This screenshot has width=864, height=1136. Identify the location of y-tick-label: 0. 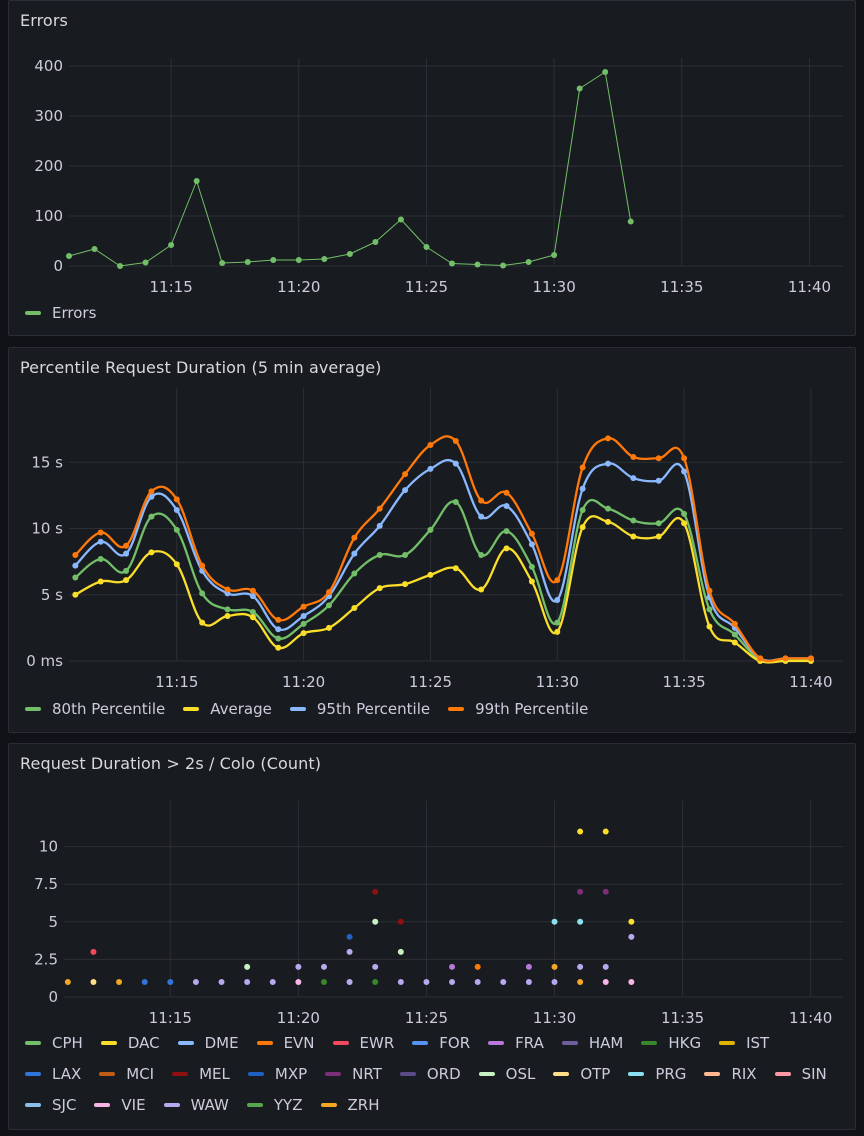
(53, 997).